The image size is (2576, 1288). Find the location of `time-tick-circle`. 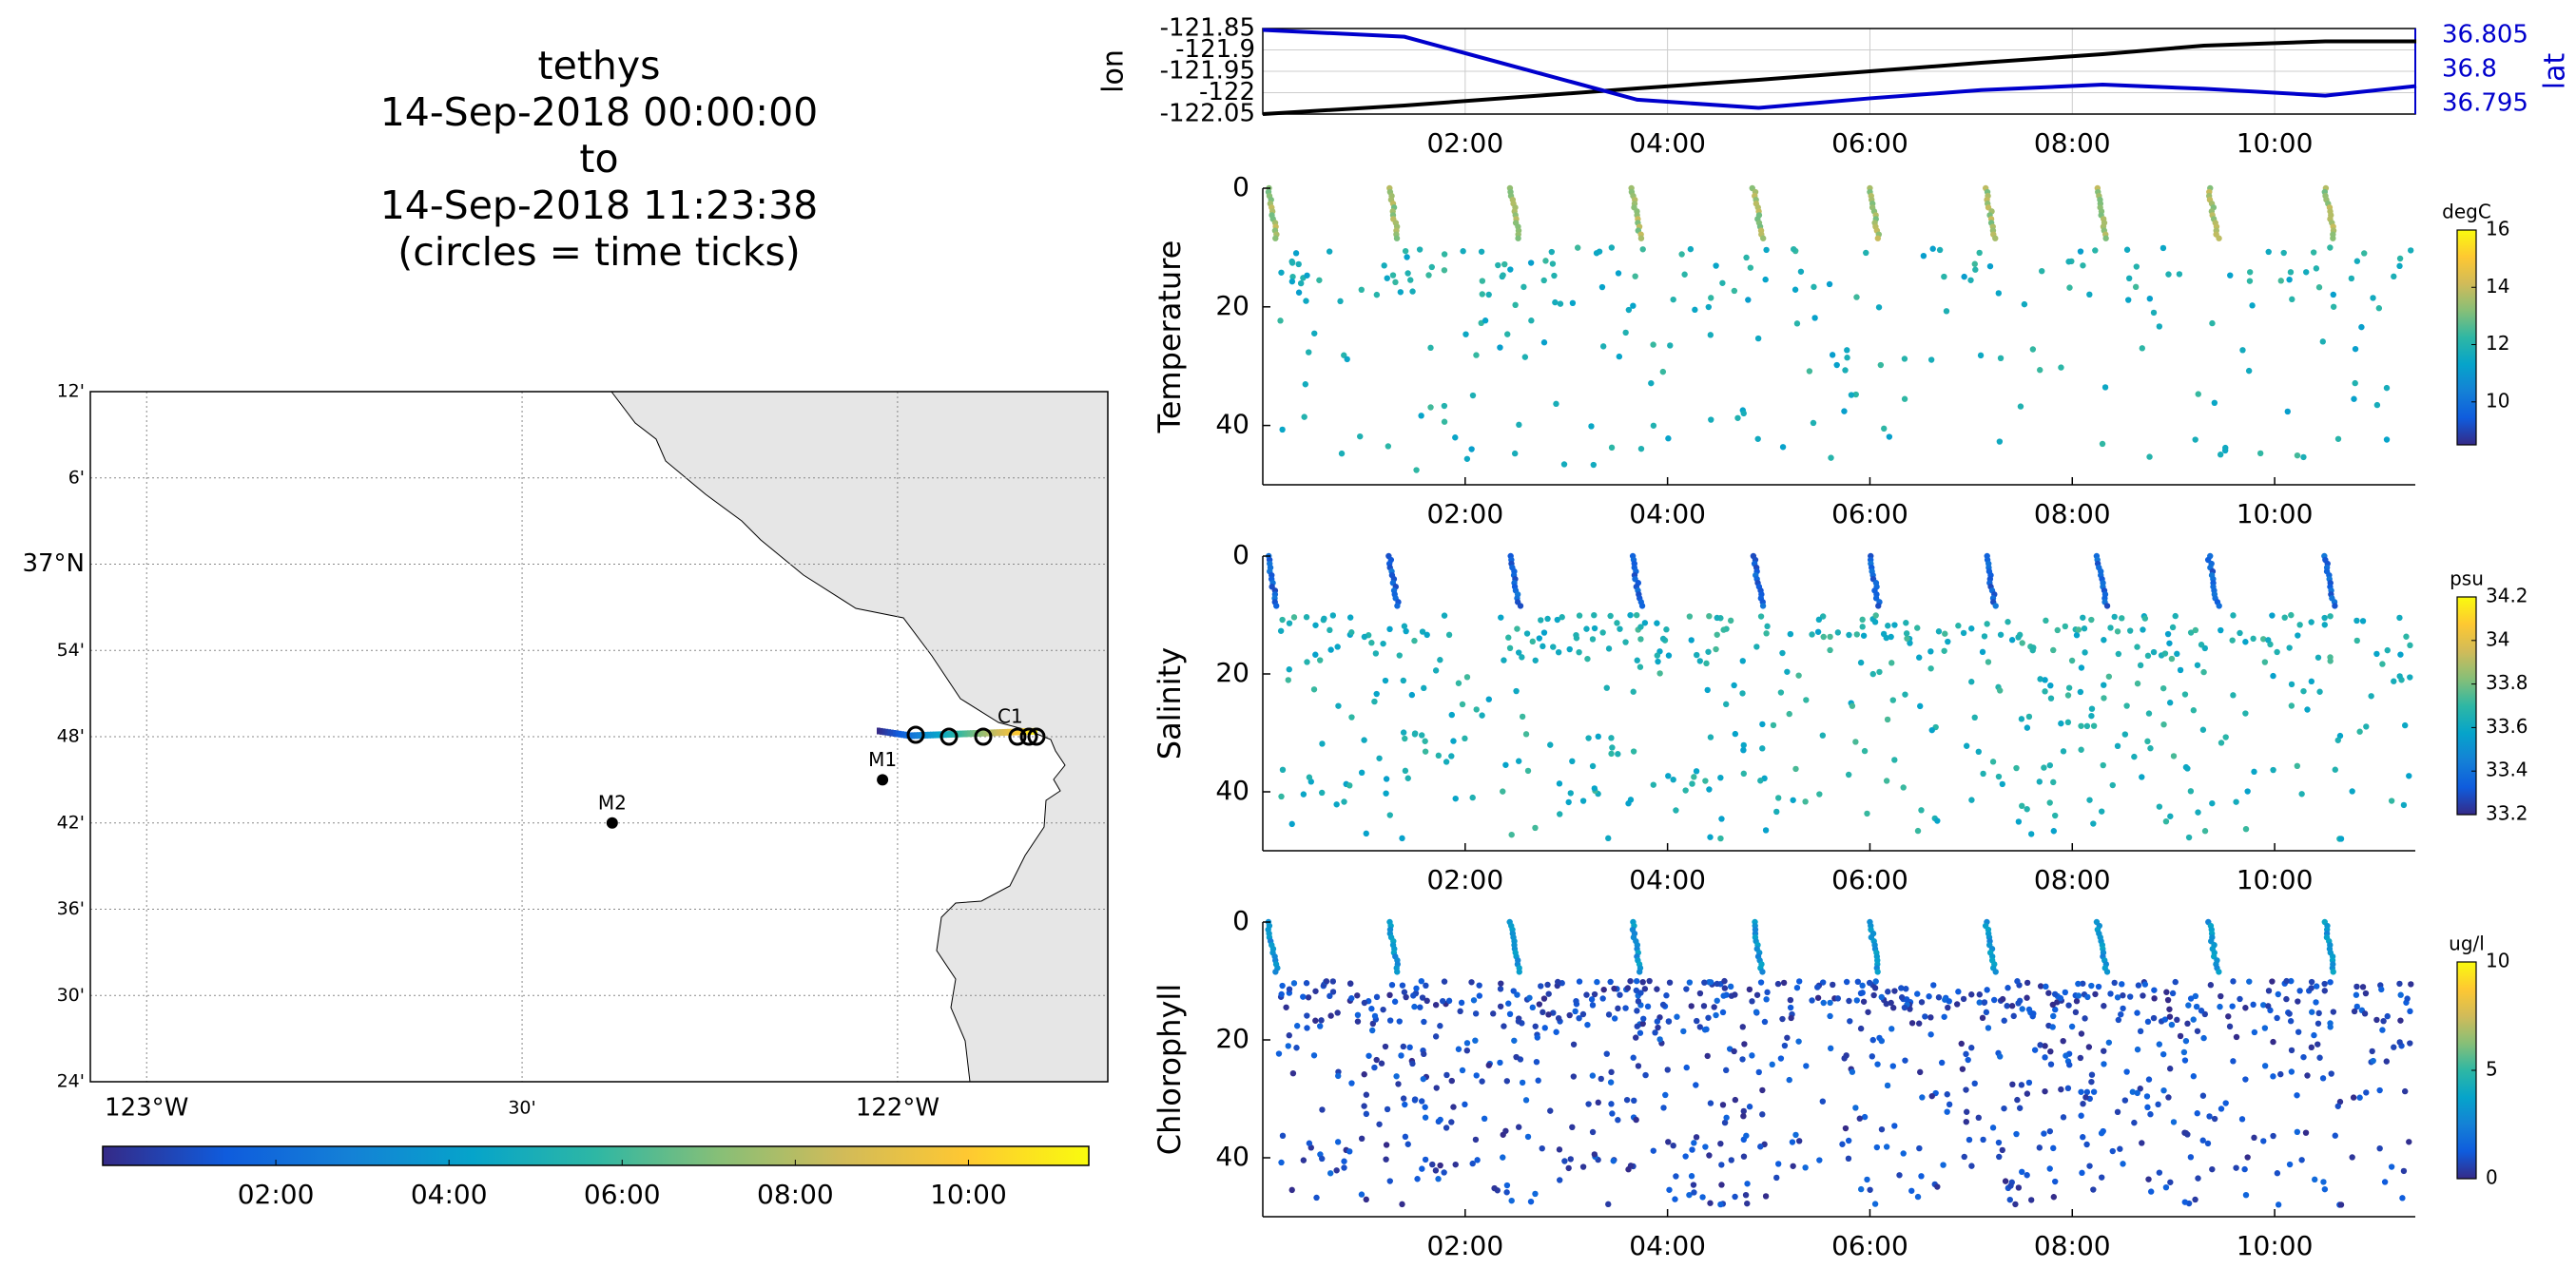

time-tick-circle is located at coordinates (915, 734).